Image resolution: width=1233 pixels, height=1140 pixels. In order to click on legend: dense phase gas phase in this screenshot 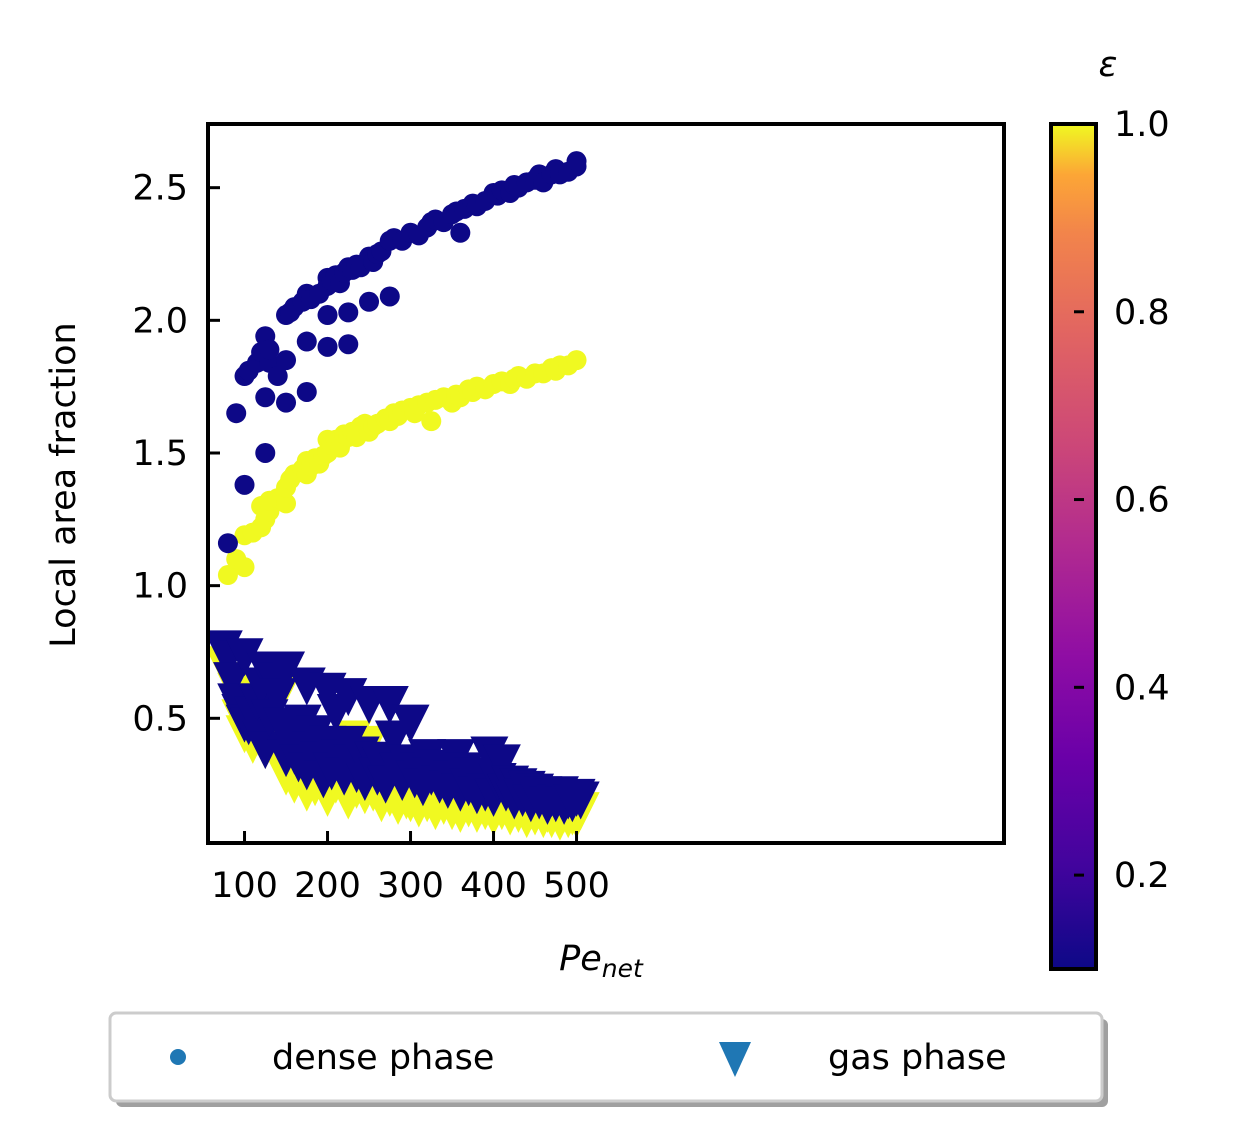, I will do `click(606, 1057)`.